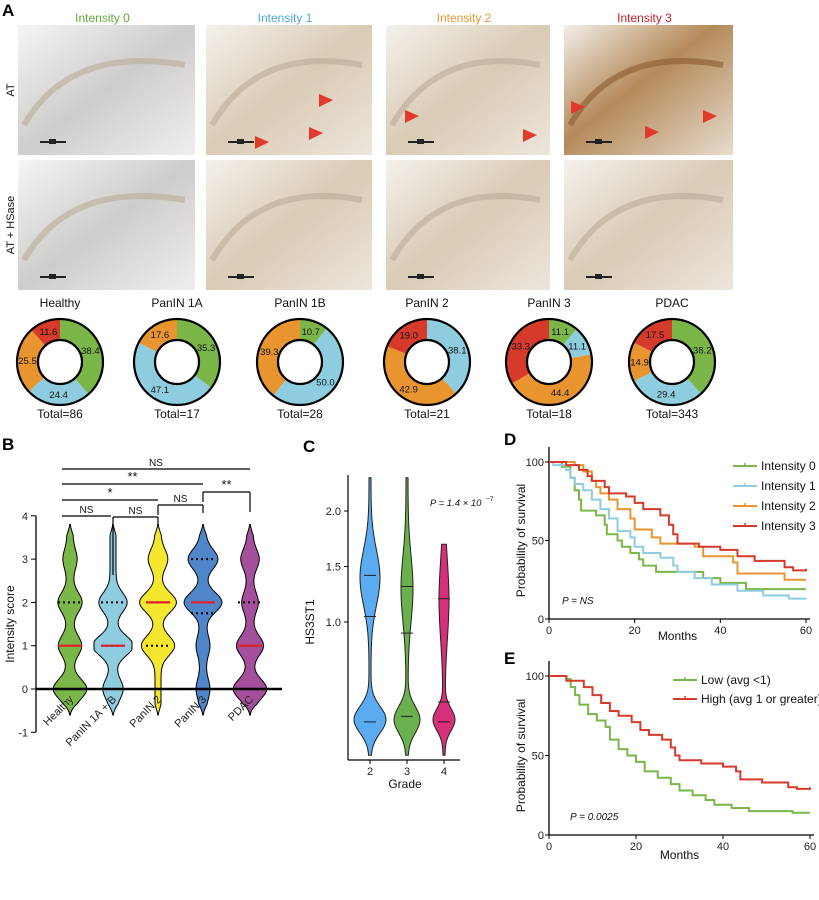 This screenshot has width=819, height=900. What do you see at coordinates (521, 755) in the screenshot?
I see `y-axis-label: Probability of survival` at bounding box center [521, 755].